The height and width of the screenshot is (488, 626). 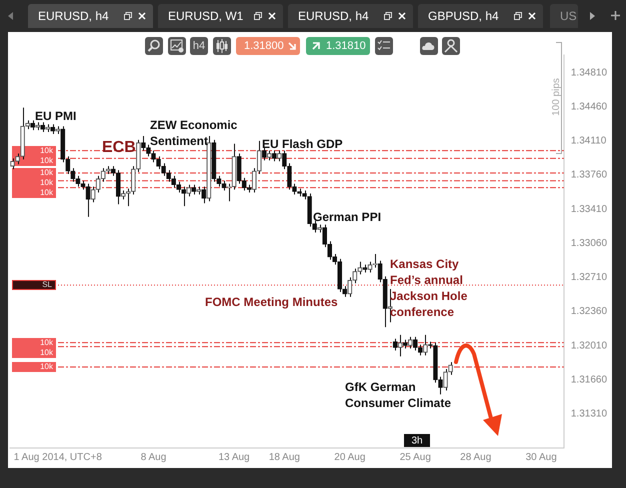 I want to click on y-tick-label: 1.34810, so click(x=589, y=72).